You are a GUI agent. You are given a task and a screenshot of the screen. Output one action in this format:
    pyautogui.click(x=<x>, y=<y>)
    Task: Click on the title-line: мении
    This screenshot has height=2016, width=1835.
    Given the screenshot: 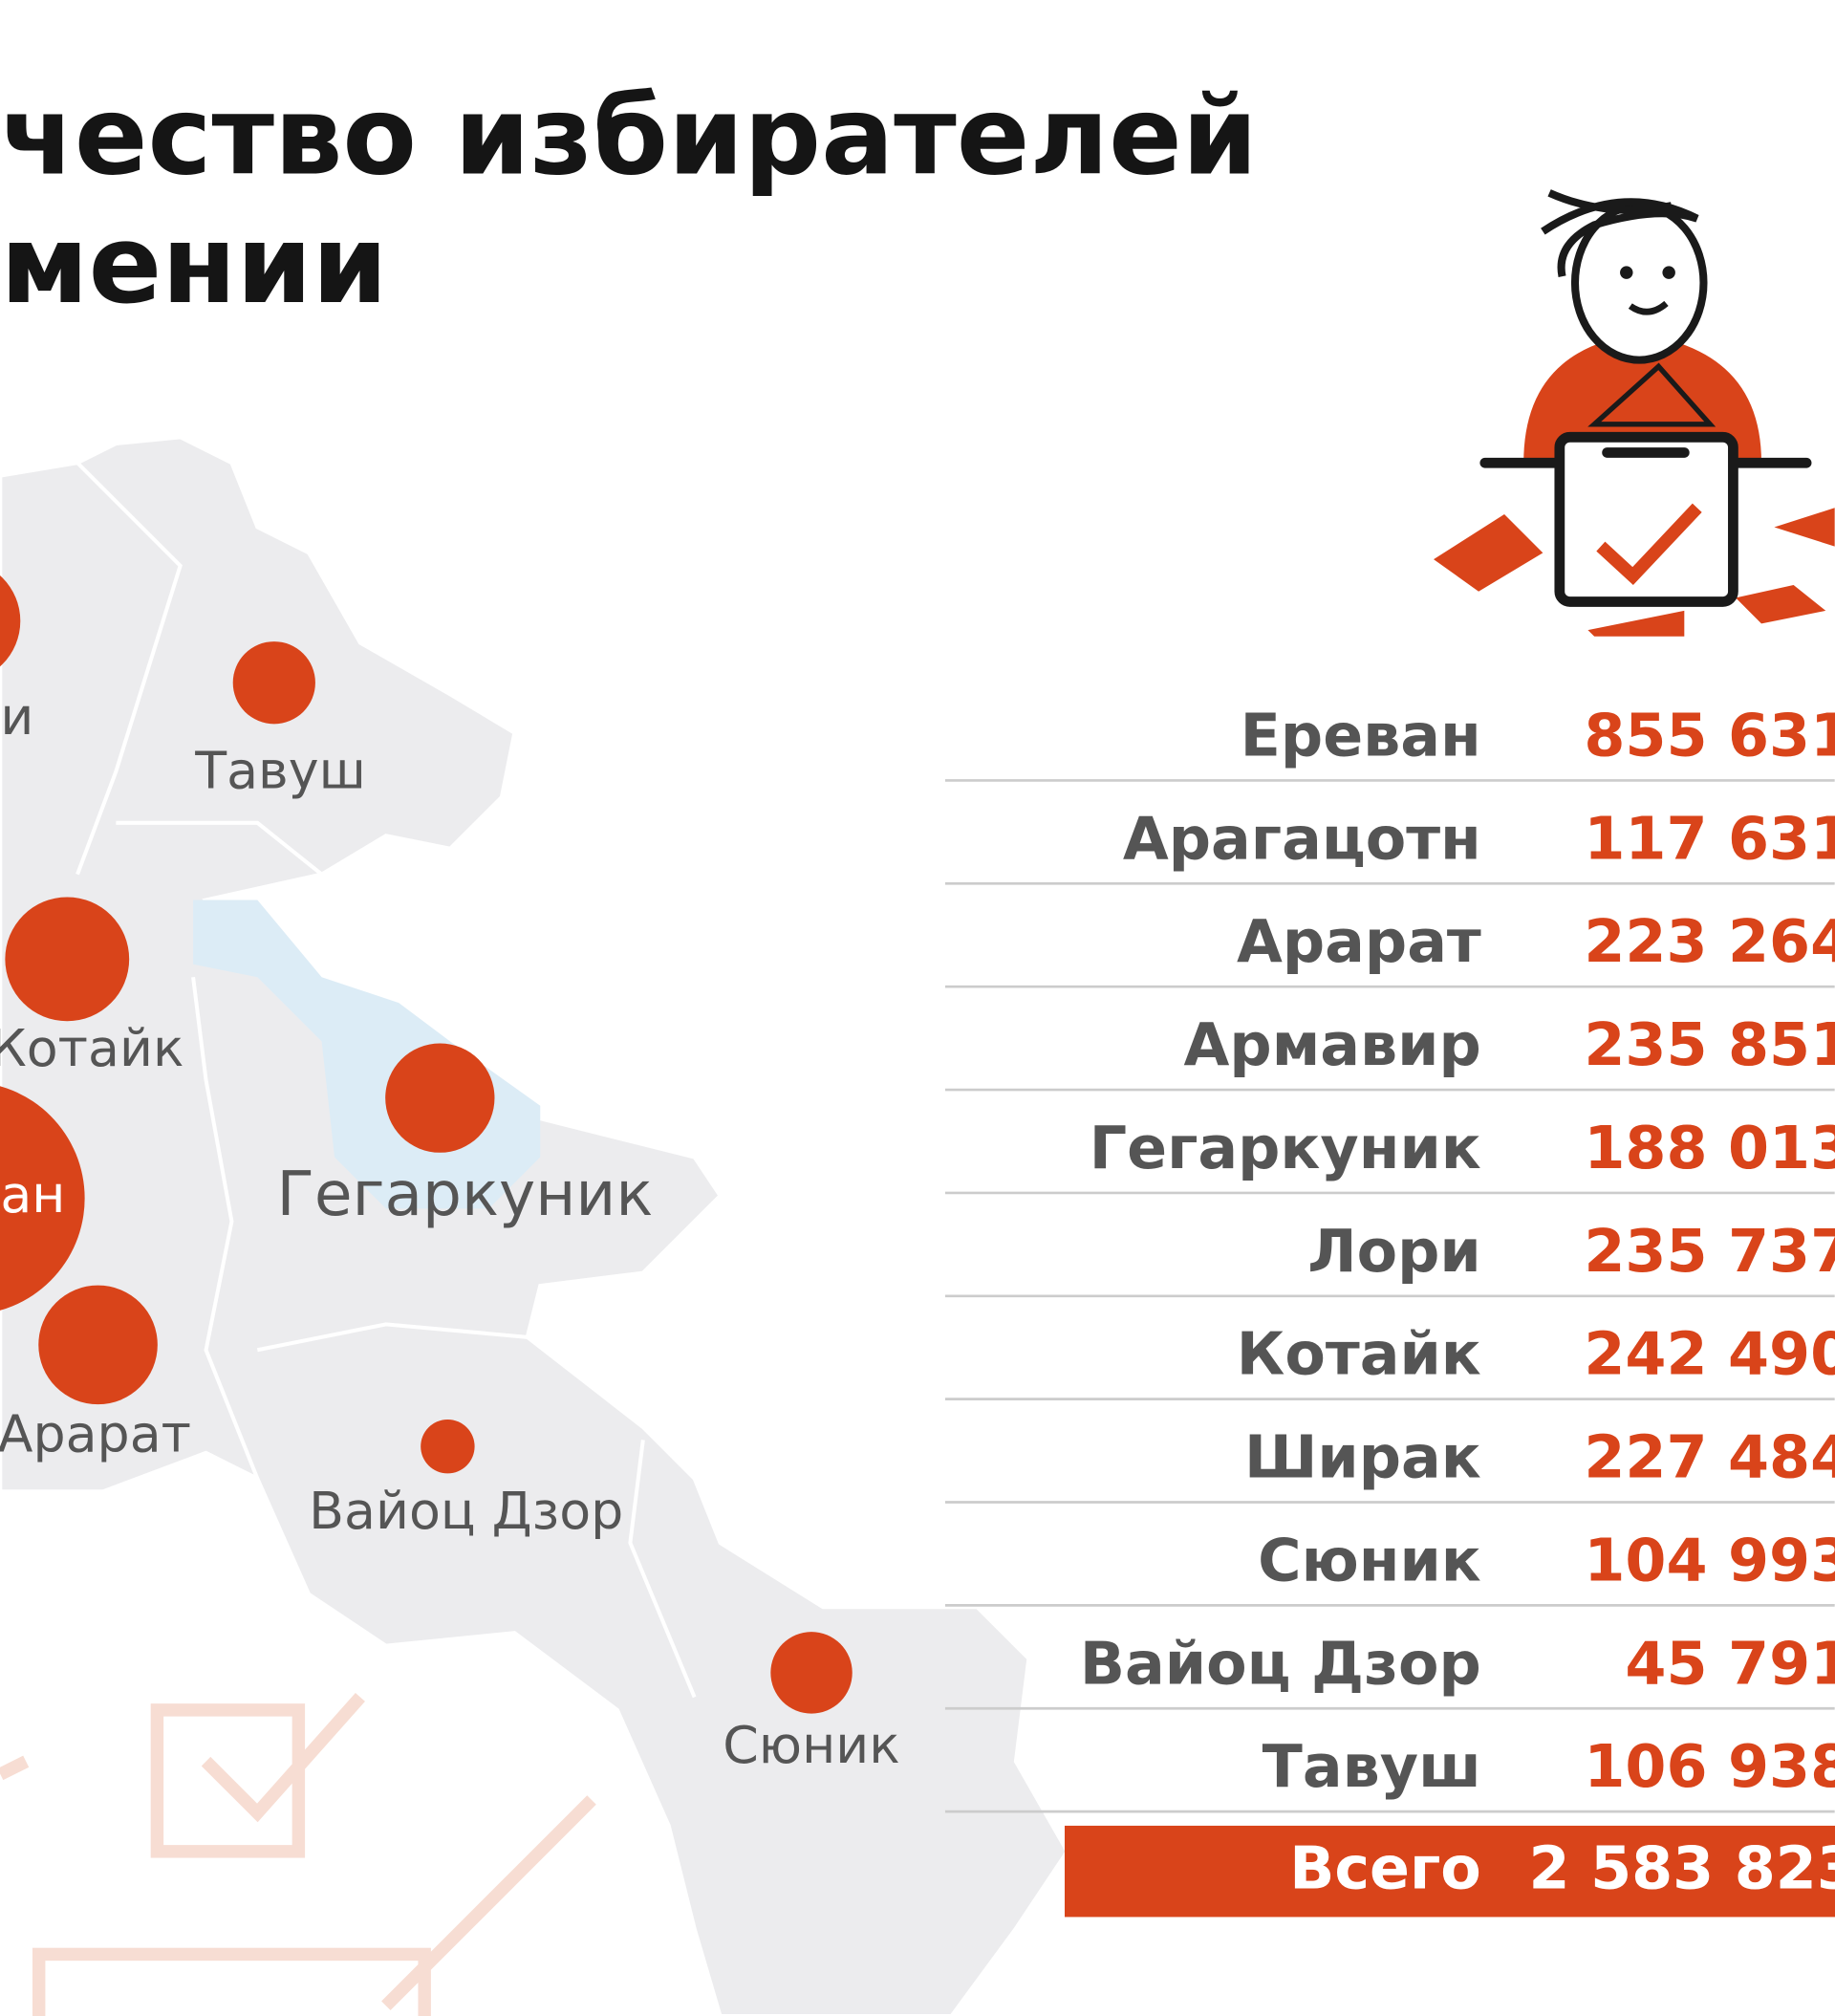 What is the action you would take?
    pyautogui.click(x=193, y=265)
    